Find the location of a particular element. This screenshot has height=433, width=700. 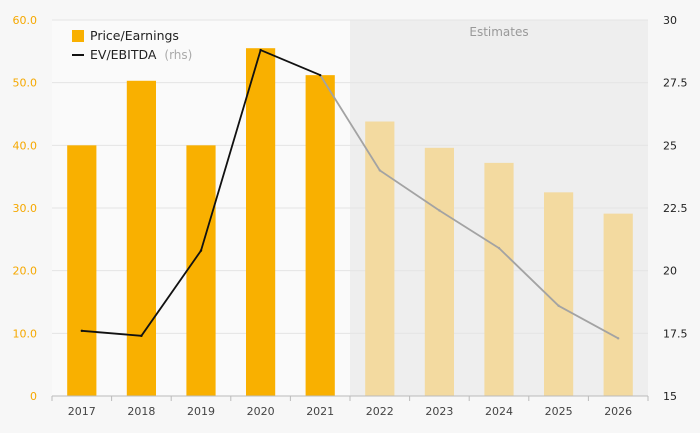

estimates-label: Estimates is located at coordinates (498, 32).